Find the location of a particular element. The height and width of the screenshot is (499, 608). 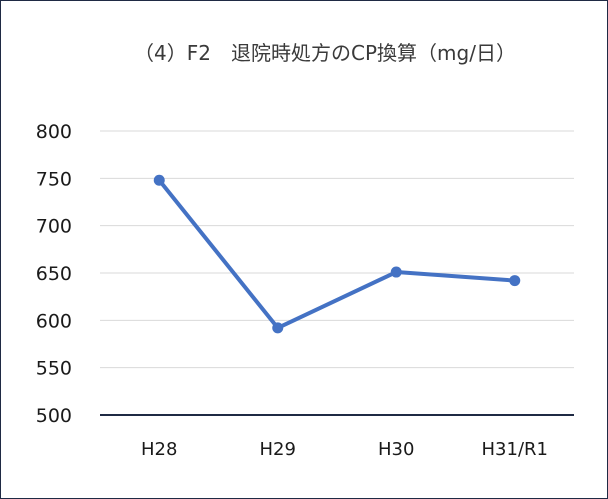

x-tick-label: H28 is located at coordinates (159, 449).